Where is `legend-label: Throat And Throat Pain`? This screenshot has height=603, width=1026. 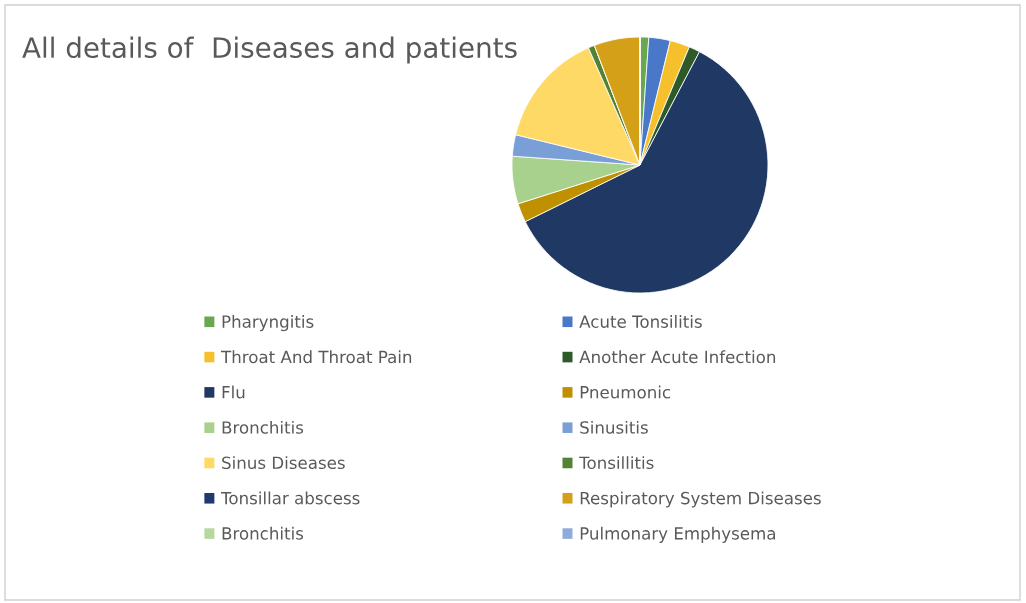
legend-label: Throat And Throat Pain is located at coordinates (316, 357).